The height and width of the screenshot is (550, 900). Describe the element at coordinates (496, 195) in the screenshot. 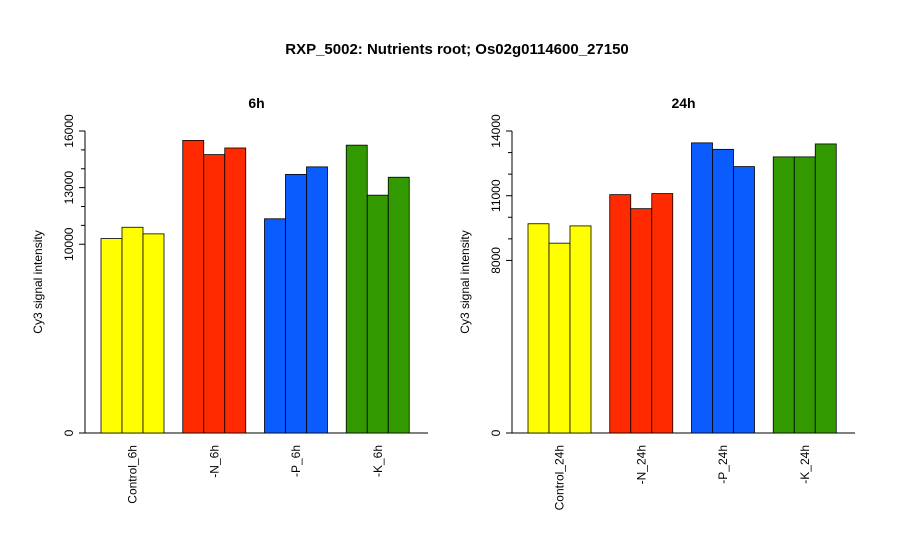

I see `y-tick-label: 11000` at that location.